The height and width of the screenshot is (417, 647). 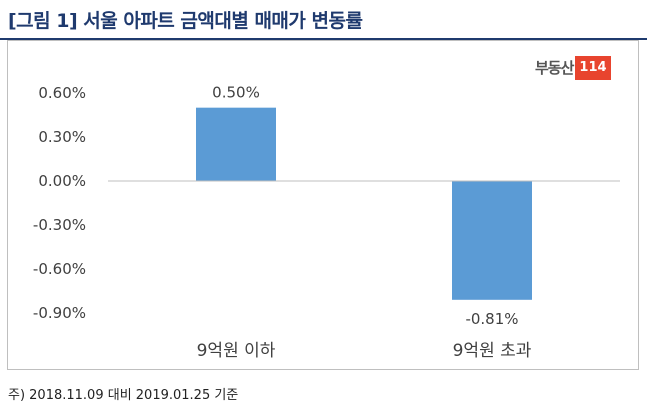 I want to click on y-tick-label: 0.00%, so click(x=62, y=181).